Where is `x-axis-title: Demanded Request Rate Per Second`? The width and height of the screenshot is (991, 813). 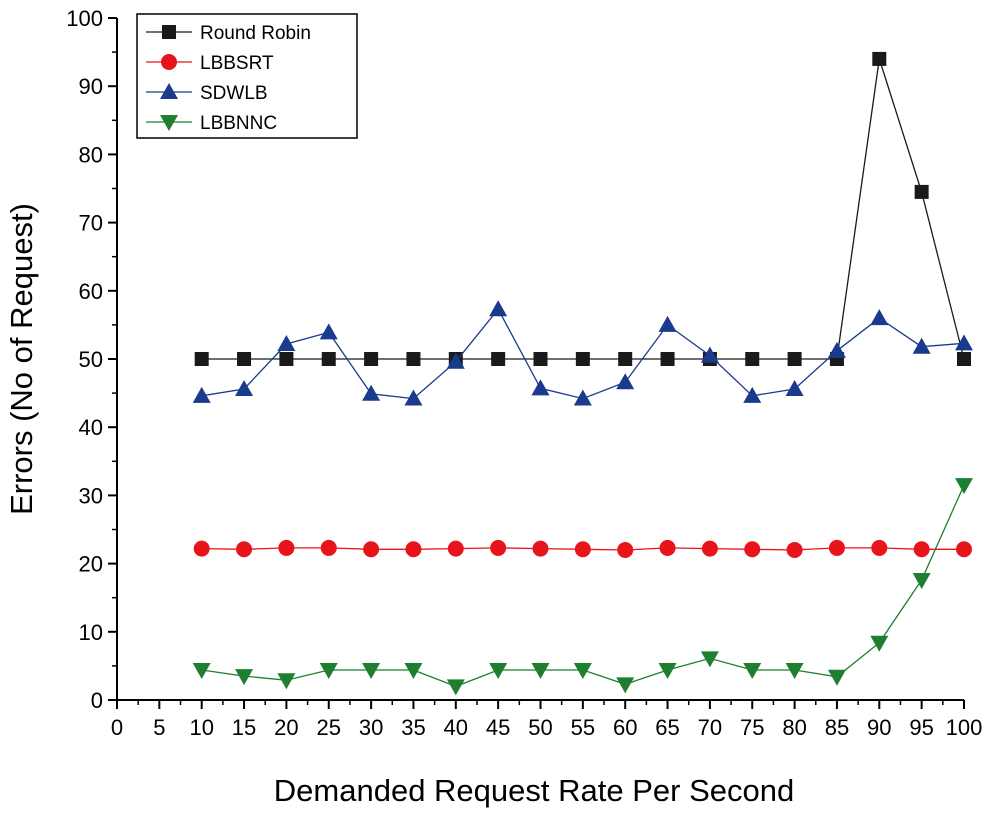
x-axis-title: Demanded Request Rate Per Second is located at coordinates (534, 790).